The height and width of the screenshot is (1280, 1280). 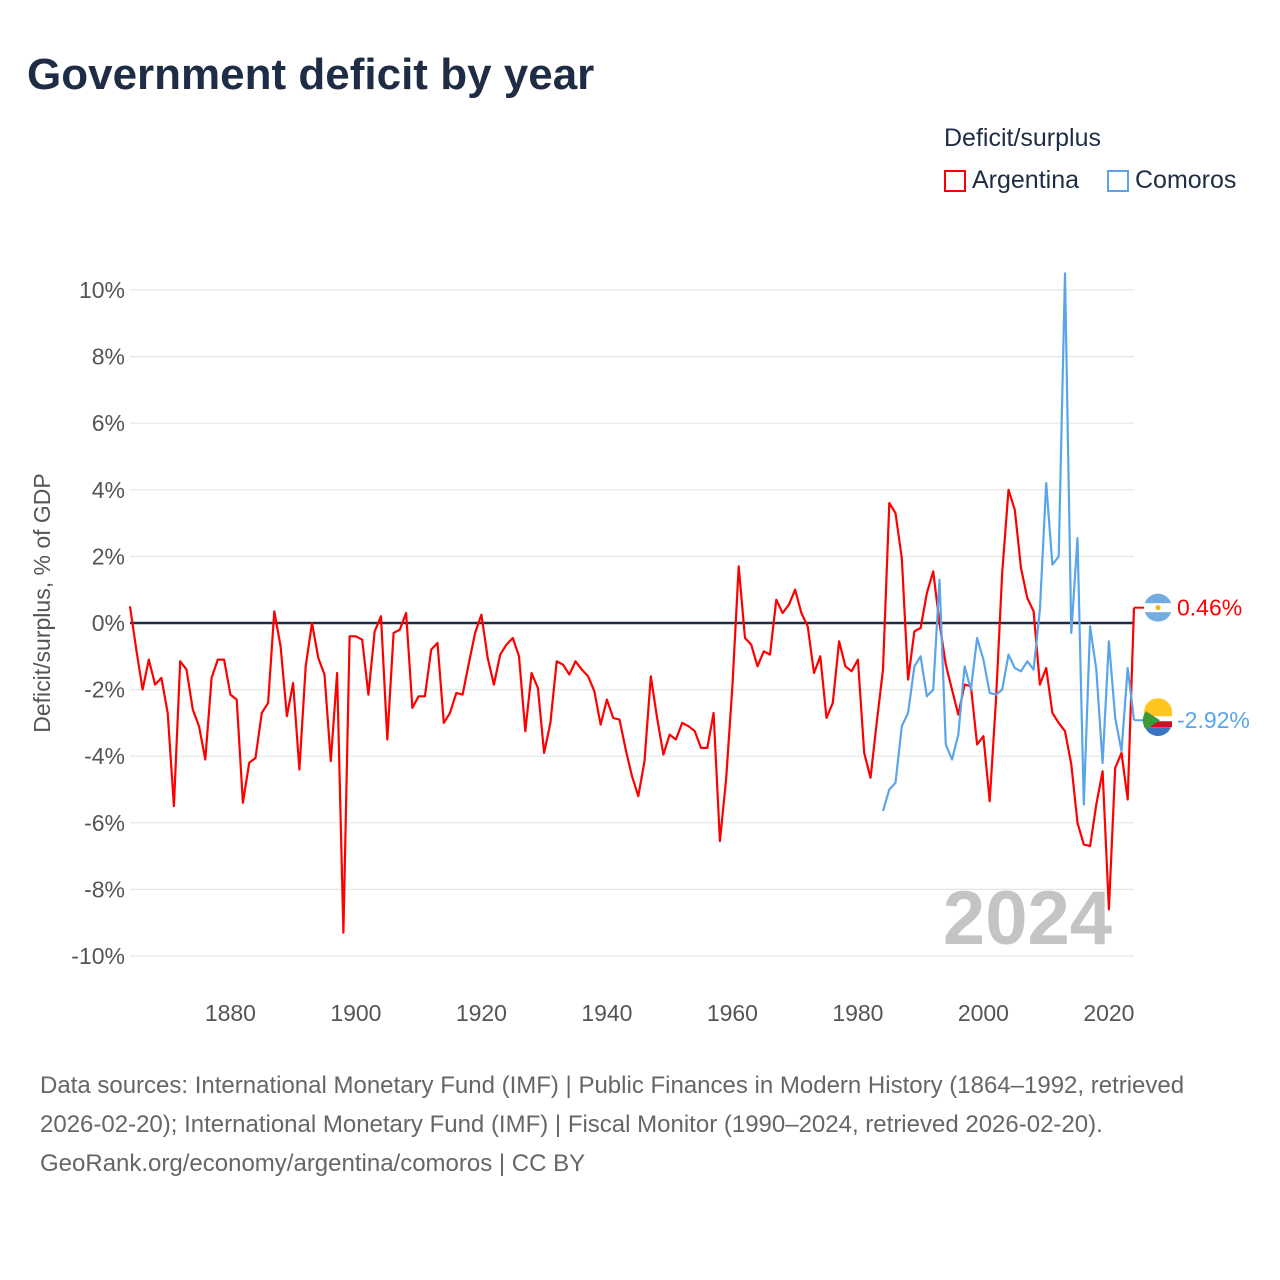 What do you see at coordinates (1108, 1013) in the screenshot?
I see `x-tick-label: 2020` at bounding box center [1108, 1013].